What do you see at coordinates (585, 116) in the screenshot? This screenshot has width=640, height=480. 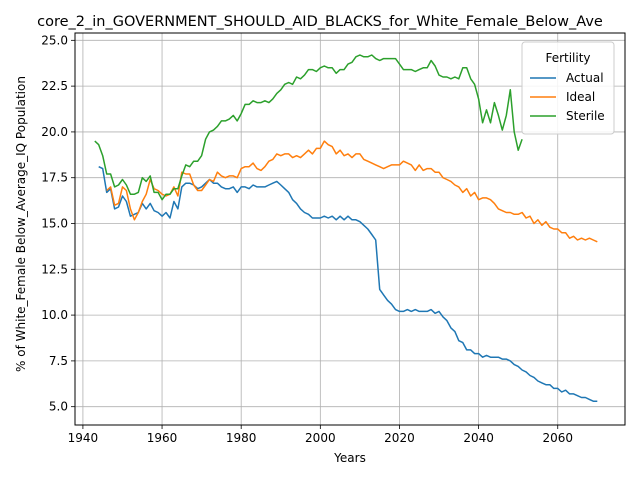 I see `legend-label-sterile: Sterile` at bounding box center [585, 116].